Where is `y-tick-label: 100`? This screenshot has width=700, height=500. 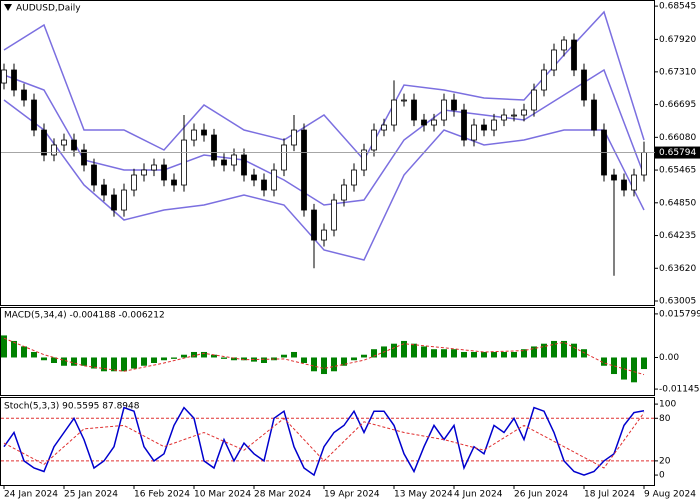 y-tick-label: 100 is located at coordinates (667, 405).